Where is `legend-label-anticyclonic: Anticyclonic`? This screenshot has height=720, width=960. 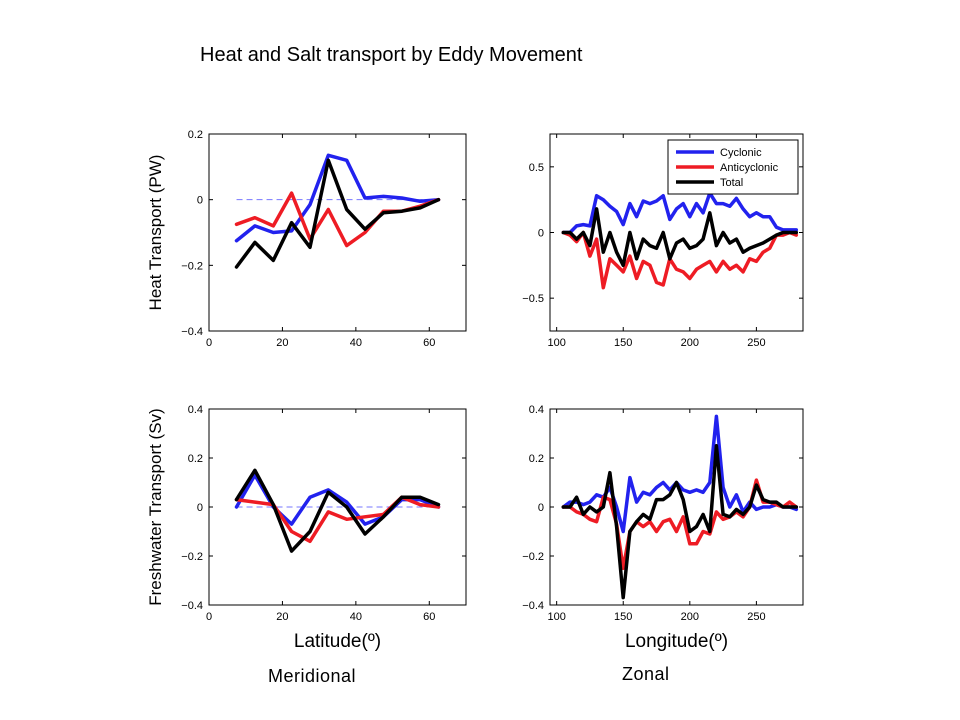
legend-label-anticyclonic: Anticyclonic is located at coordinates (749, 168).